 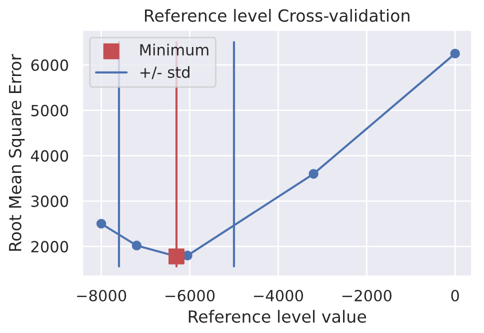 I want to click on legend-label: +/- std, so click(x=165, y=73).